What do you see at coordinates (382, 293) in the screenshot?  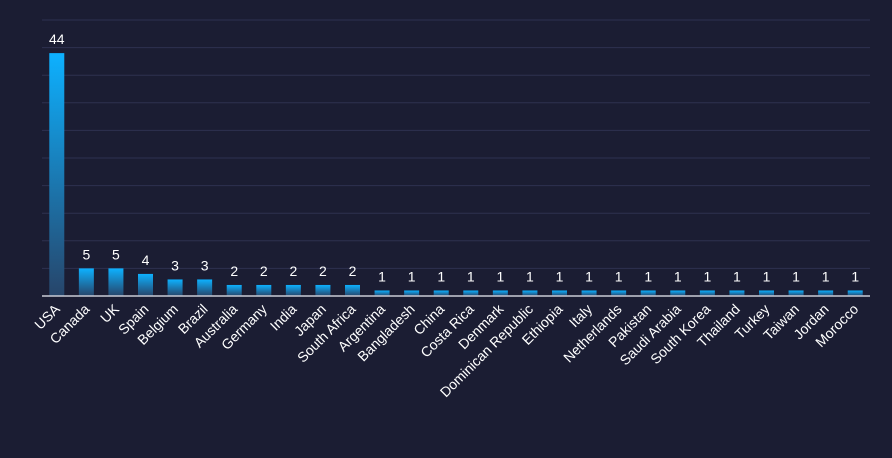 I see `bar-argentina` at bounding box center [382, 293].